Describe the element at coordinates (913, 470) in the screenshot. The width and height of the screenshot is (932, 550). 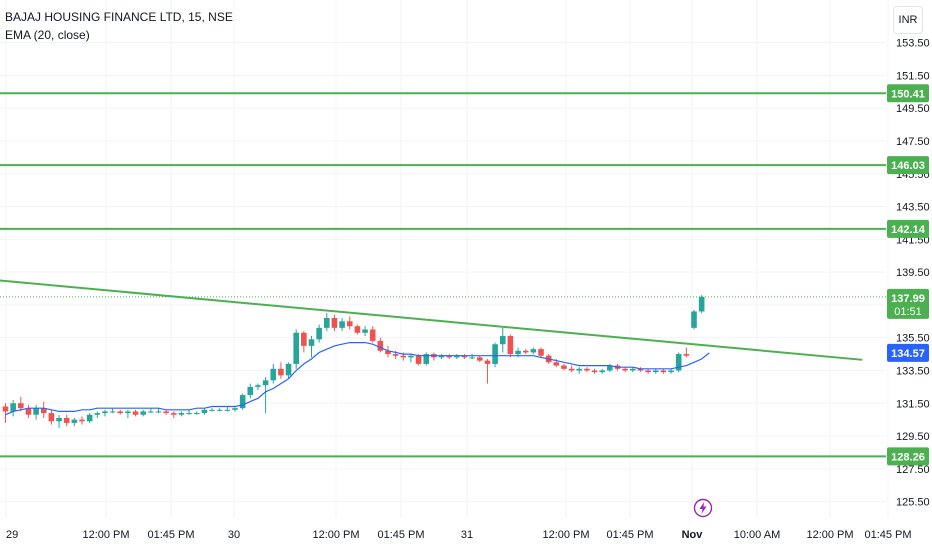
I see `price-tick-label: 127.50` at that location.